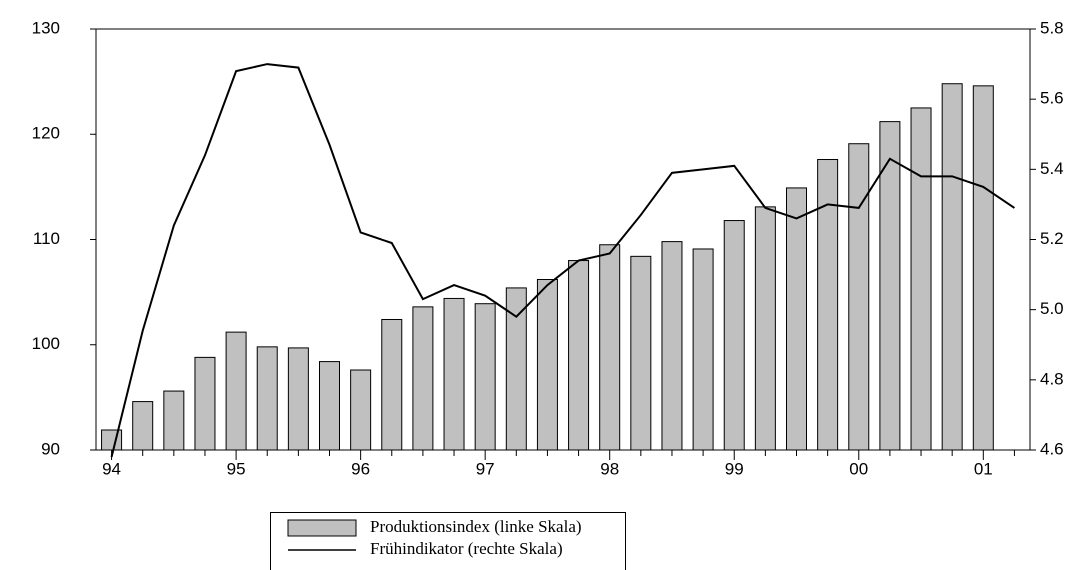 Image resolution: width=1088 pixels, height=570 pixels. What do you see at coordinates (46, 238) in the screenshot?
I see `y-tick-label: 110` at bounding box center [46, 238].